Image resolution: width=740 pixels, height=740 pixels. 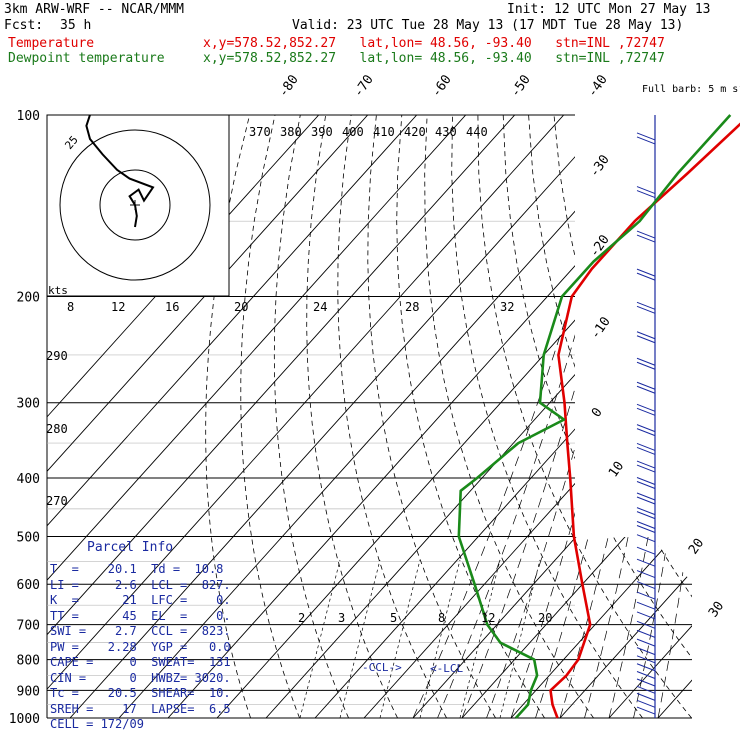 What do you see at coordinates (600, 246) in the screenshot?
I see `isotherm-label: -20` at bounding box center [600, 246].